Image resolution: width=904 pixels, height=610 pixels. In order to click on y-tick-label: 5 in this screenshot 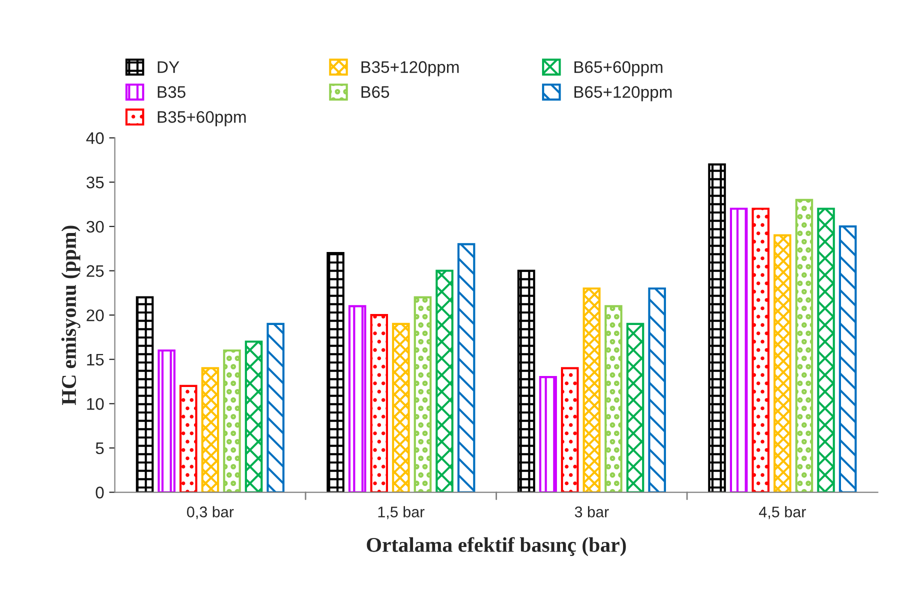, I will do `click(100, 448)`.